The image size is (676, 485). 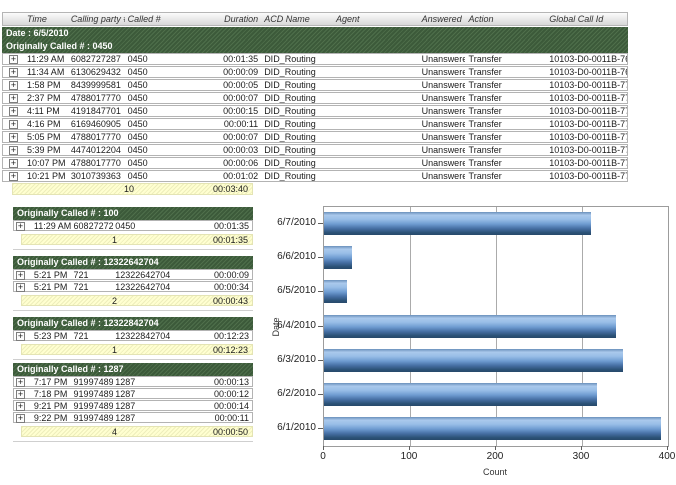 I want to click on col-header-duration: Duration, so click(x=241, y=19).